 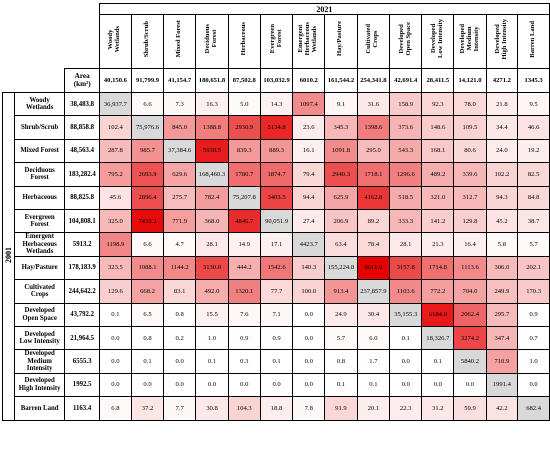 I want to click on matrix-cell: 489.2, so click(x=438, y=174).